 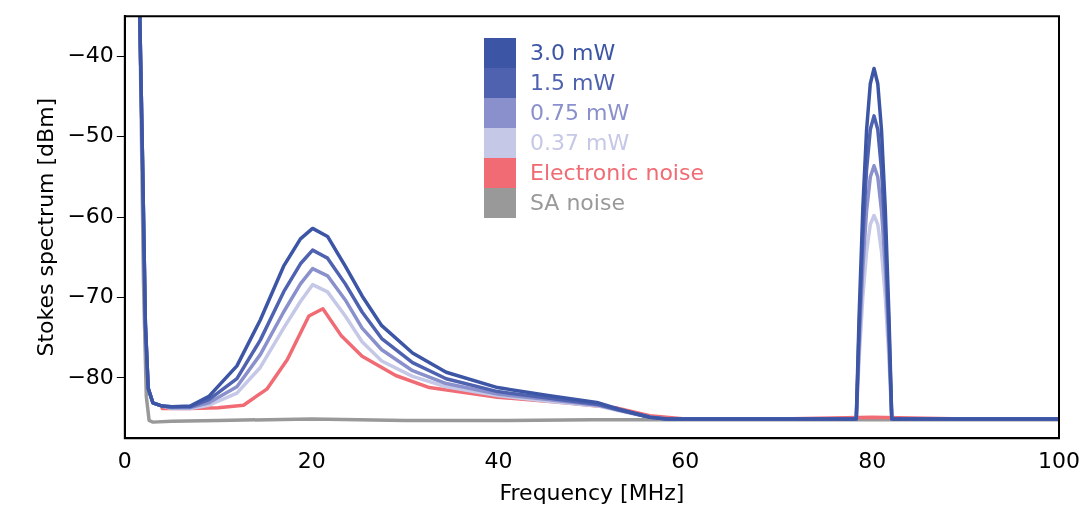 What do you see at coordinates (90, 215) in the screenshot?
I see `y-tick-label: −60` at bounding box center [90, 215].